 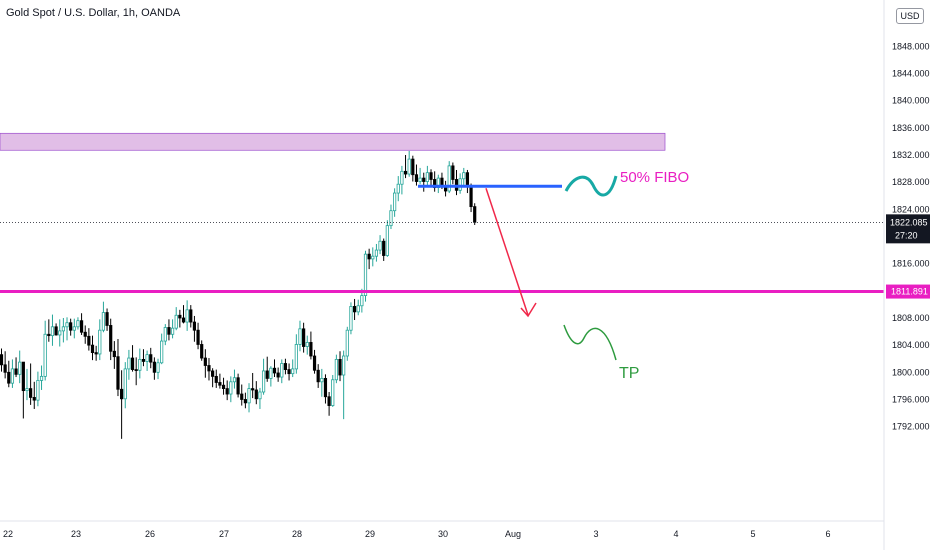 I want to click on resistance-zone, so click(x=333, y=141).